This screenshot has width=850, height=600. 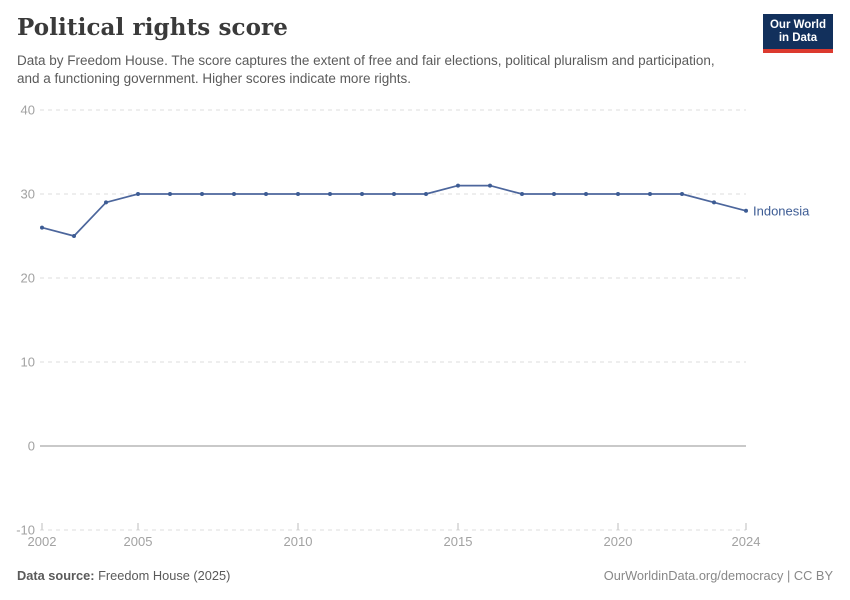 I want to click on series-entity-label: Indonesia, so click(x=781, y=210).